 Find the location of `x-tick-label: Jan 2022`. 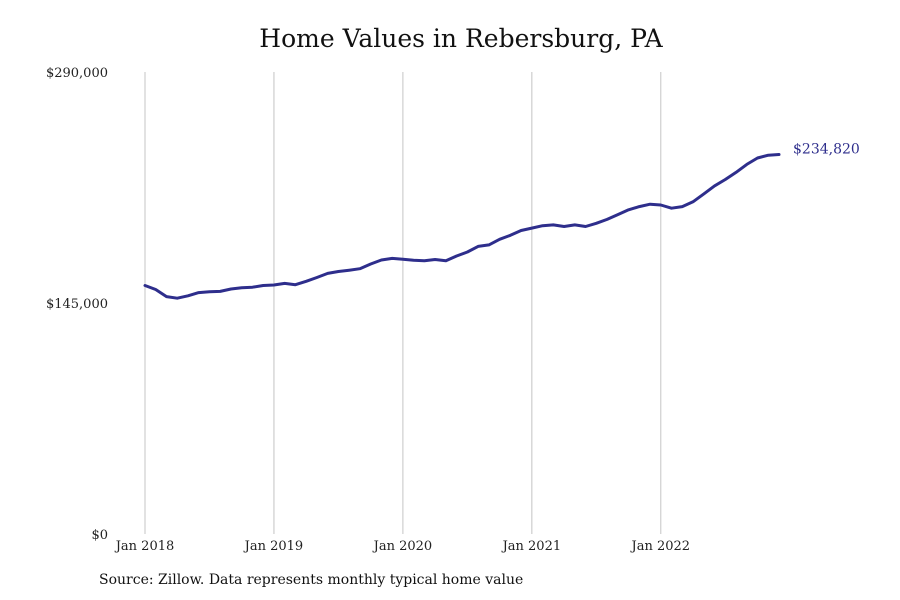

x-tick-label: Jan 2022 is located at coordinates (660, 546).